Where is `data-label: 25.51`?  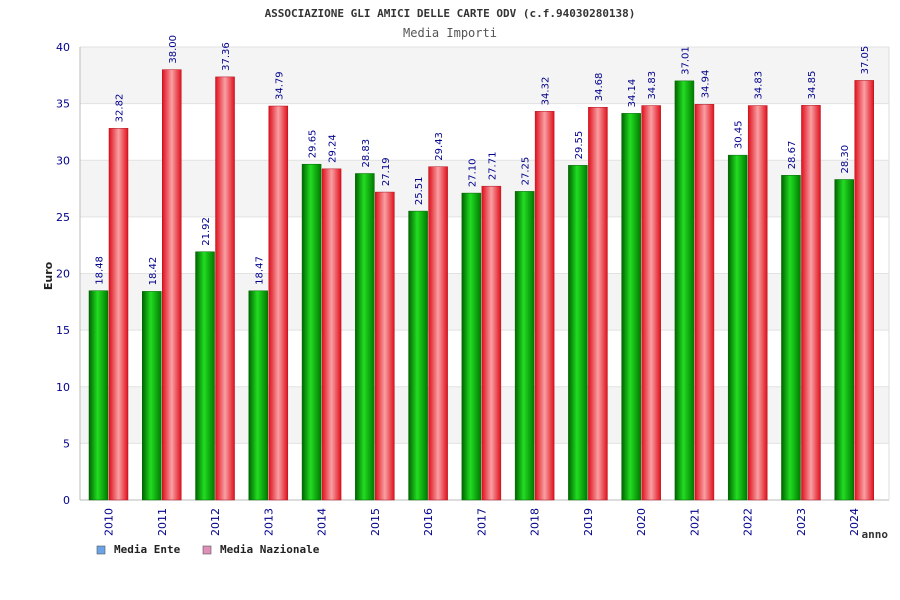 data-label: 25.51 is located at coordinates (419, 190).